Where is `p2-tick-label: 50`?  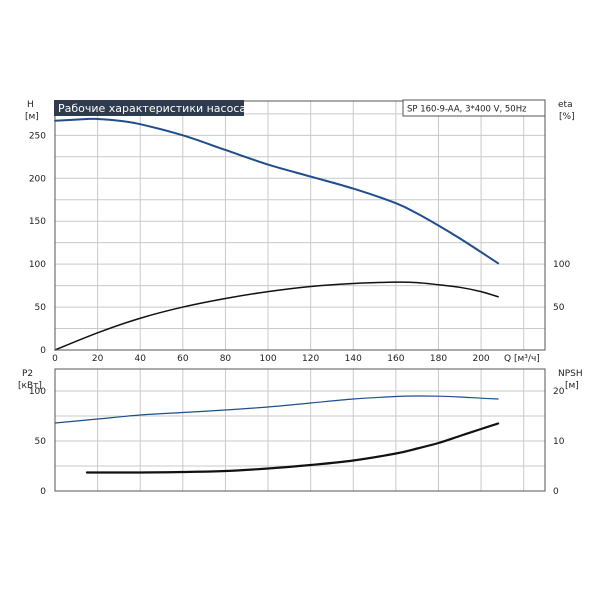 p2-tick-label: 50 is located at coordinates (41, 442).